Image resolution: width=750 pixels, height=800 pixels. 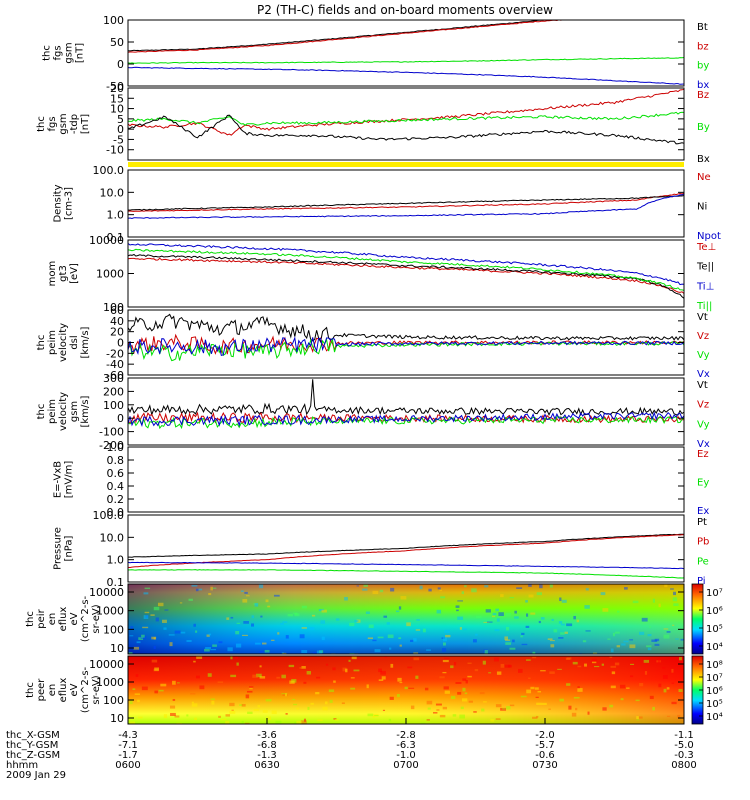 I want to click on legend-label: Pb, so click(x=703, y=542).